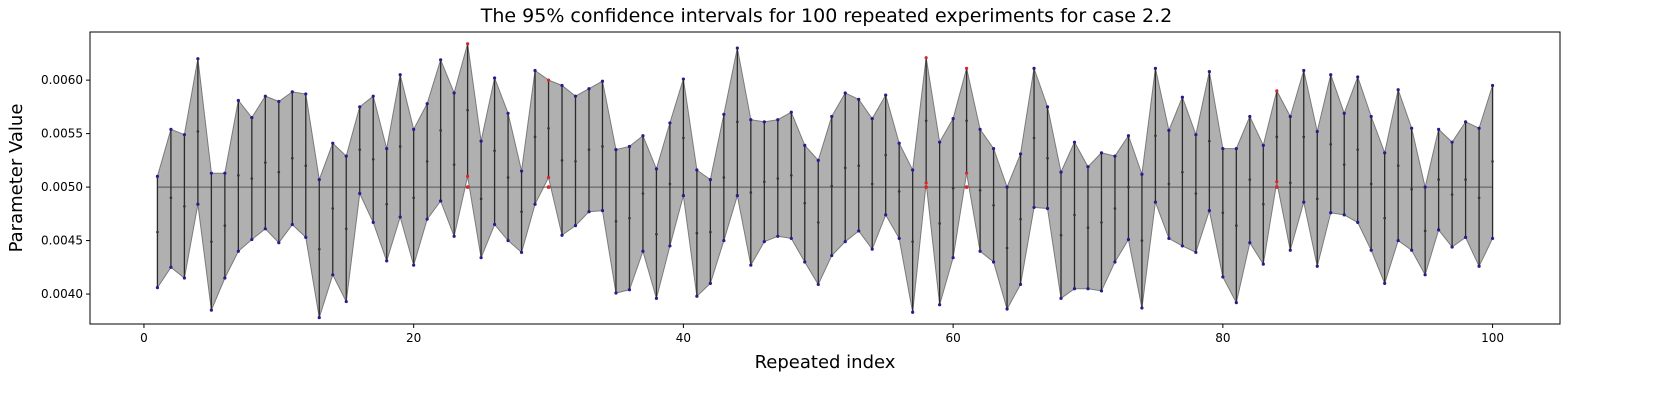  Describe the element at coordinates (413, 338) in the screenshot. I see `x-tick-label: 20` at that location.